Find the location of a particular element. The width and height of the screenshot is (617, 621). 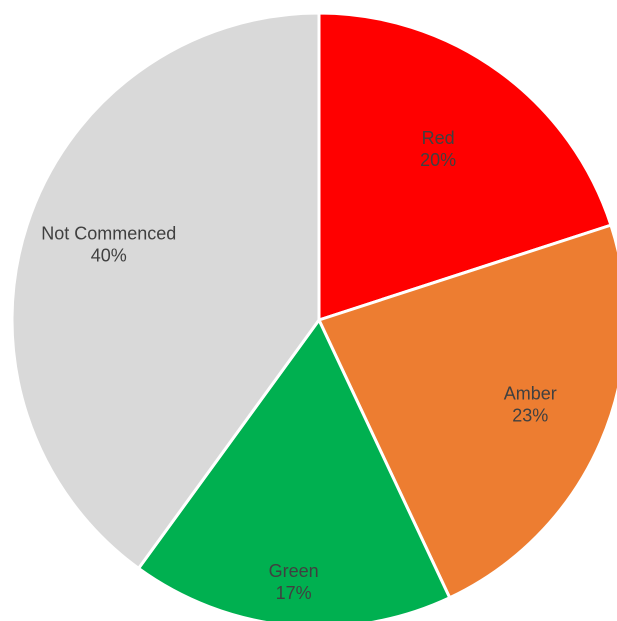

data-label-category: Amber is located at coordinates (530, 393).